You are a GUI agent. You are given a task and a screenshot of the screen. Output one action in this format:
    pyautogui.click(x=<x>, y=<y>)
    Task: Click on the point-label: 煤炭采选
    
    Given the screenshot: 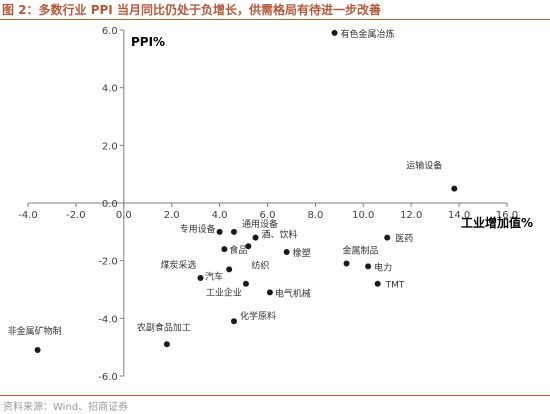 What is the action you would take?
    pyautogui.click(x=178, y=265)
    